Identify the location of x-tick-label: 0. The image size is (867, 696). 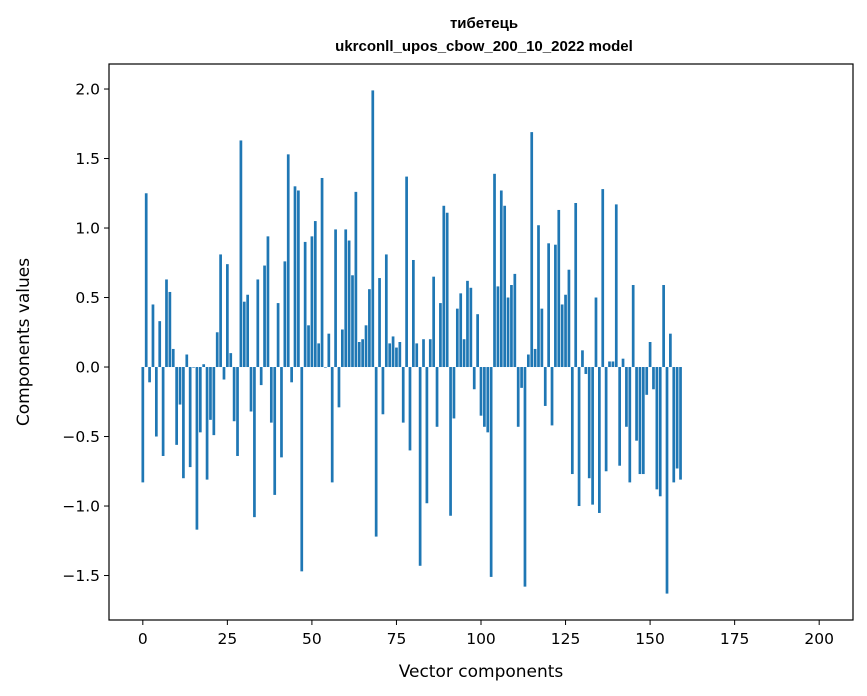
(143, 639).